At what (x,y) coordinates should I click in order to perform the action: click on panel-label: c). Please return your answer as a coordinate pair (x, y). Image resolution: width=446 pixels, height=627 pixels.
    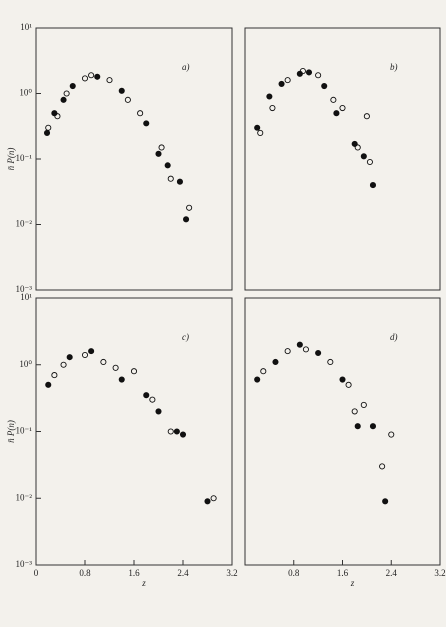
    Looking at the image, I should click on (185, 337).